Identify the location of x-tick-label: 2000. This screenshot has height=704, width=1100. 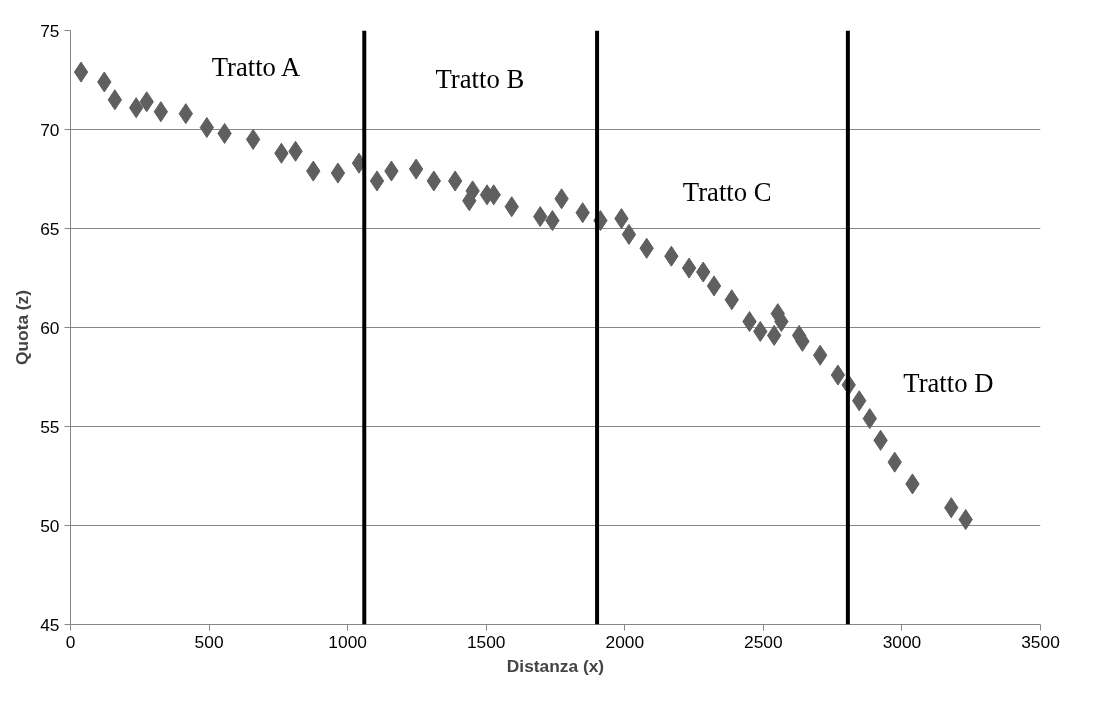
(625, 641).